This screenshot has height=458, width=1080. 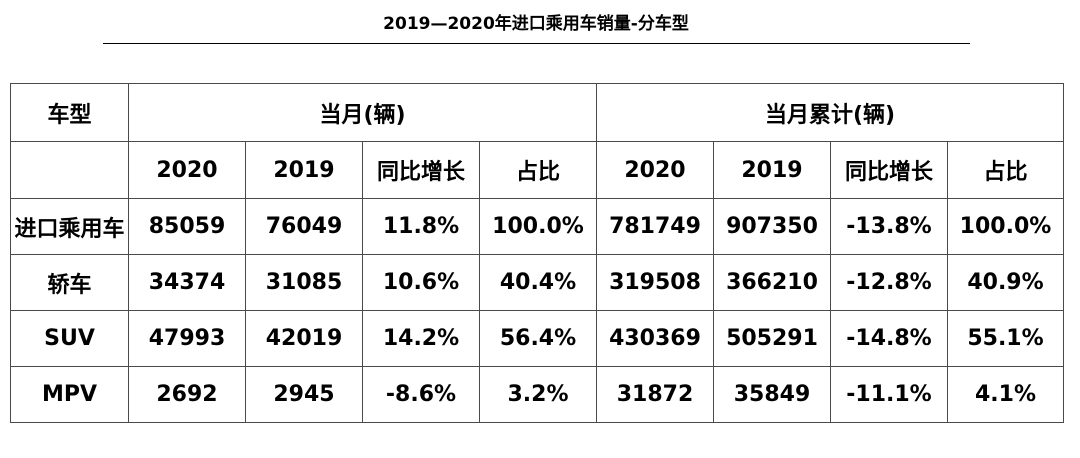 What do you see at coordinates (304, 338) in the screenshot?
I see `cell-month-2019: 42019` at bounding box center [304, 338].